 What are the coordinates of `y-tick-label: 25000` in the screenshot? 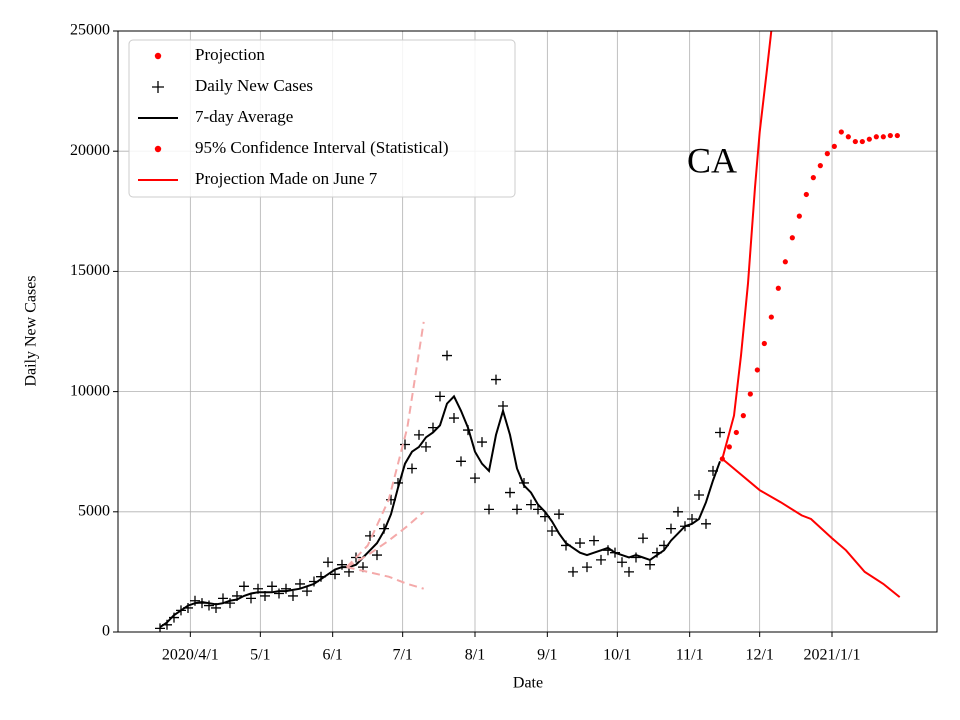 It's located at (90, 30).